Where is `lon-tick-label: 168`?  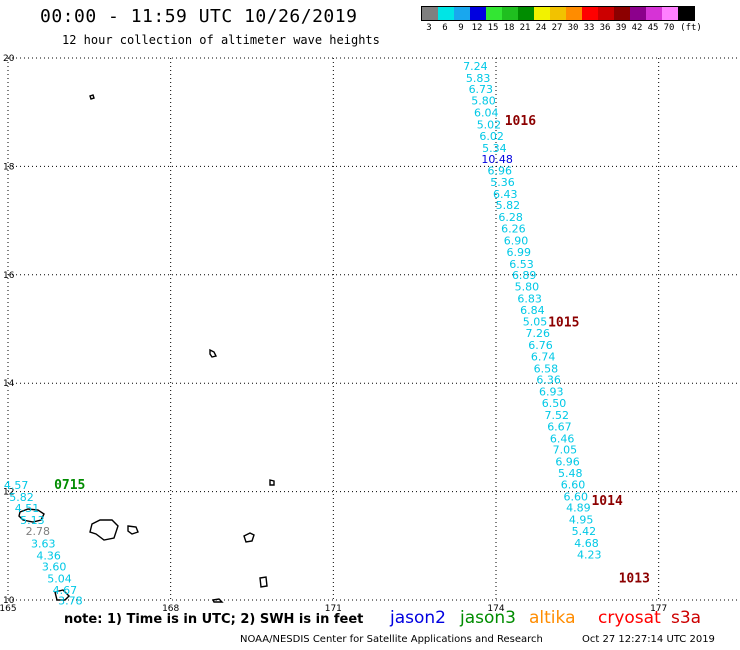
lon-tick-label: 168 is located at coordinates (170, 609).